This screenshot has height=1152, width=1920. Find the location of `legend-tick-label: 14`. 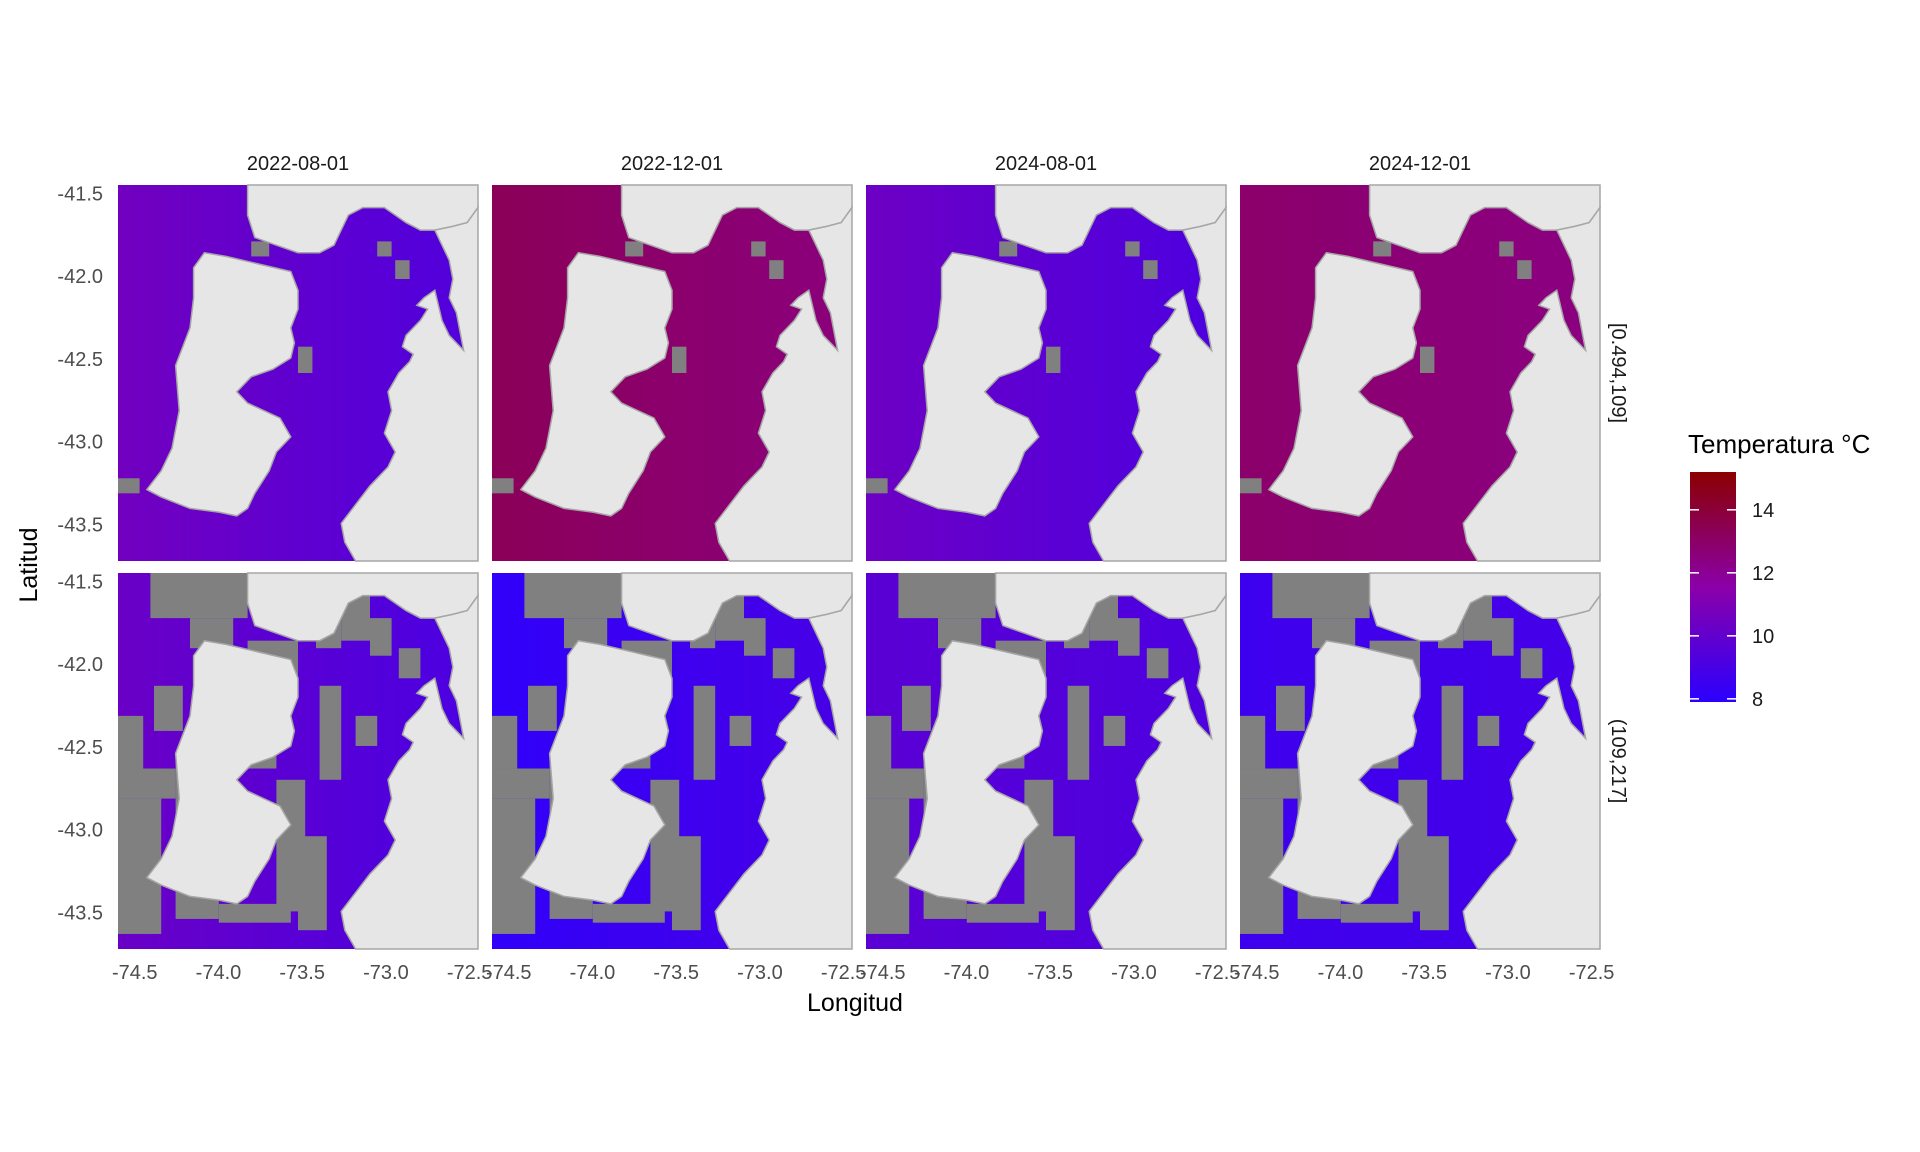

legend-tick-label: 14 is located at coordinates (1763, 511).